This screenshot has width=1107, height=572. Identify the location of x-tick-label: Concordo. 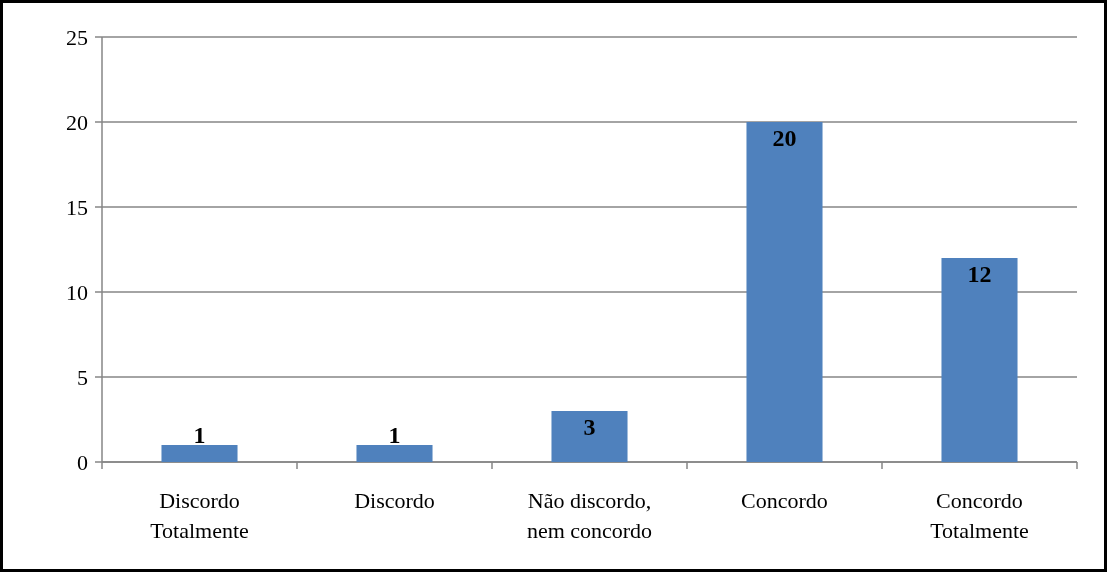
(784, 500).